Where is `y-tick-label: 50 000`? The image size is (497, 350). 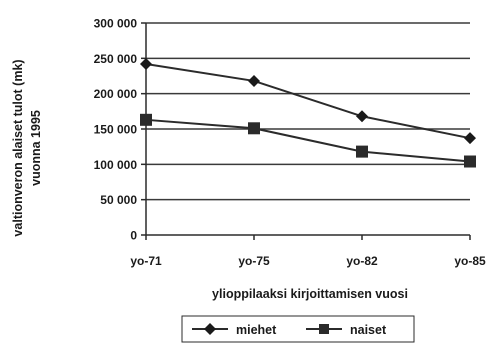 y-tick-label: 50 000 is located at coordinates (118, 200).